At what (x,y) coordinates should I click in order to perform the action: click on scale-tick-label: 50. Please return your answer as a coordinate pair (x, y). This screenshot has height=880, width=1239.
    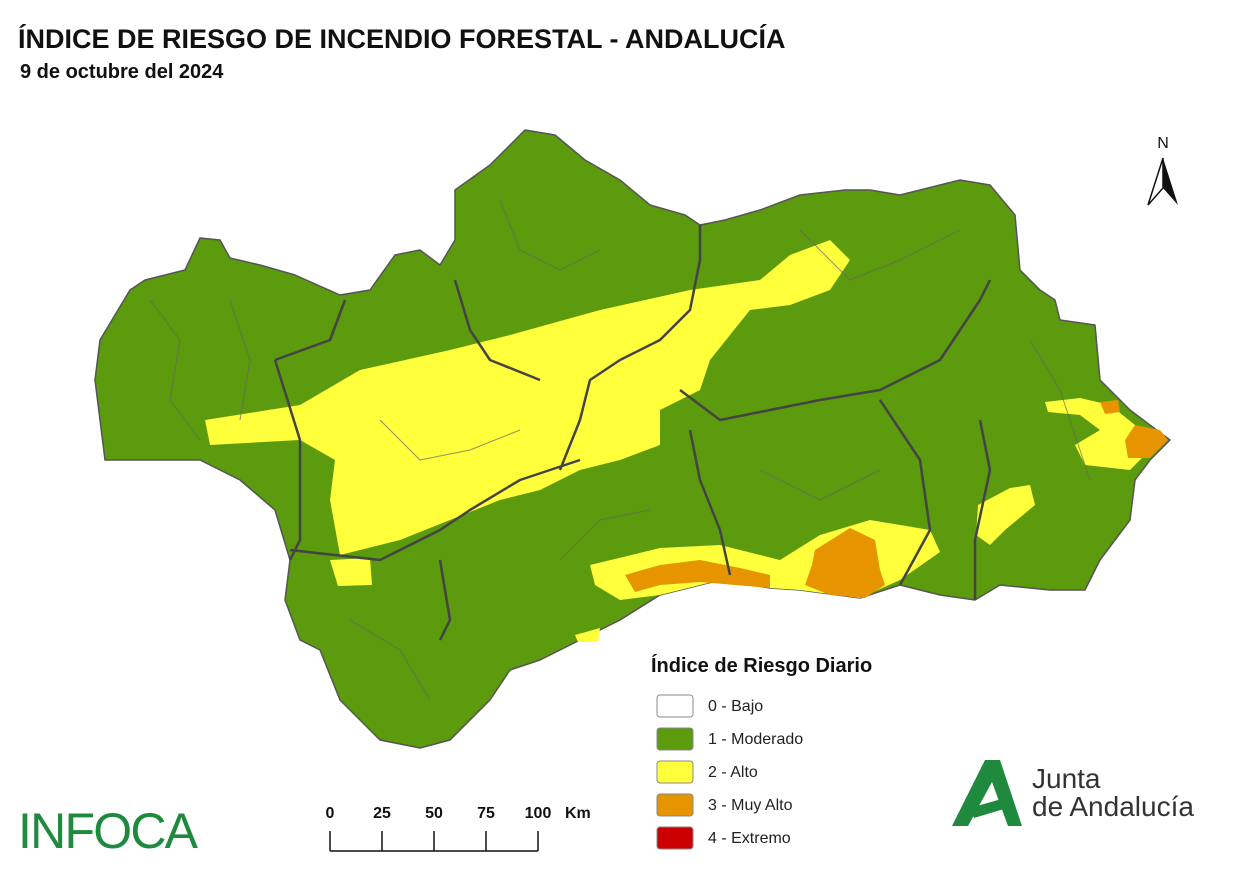
    Looking at the image, I should click on (434, 813).